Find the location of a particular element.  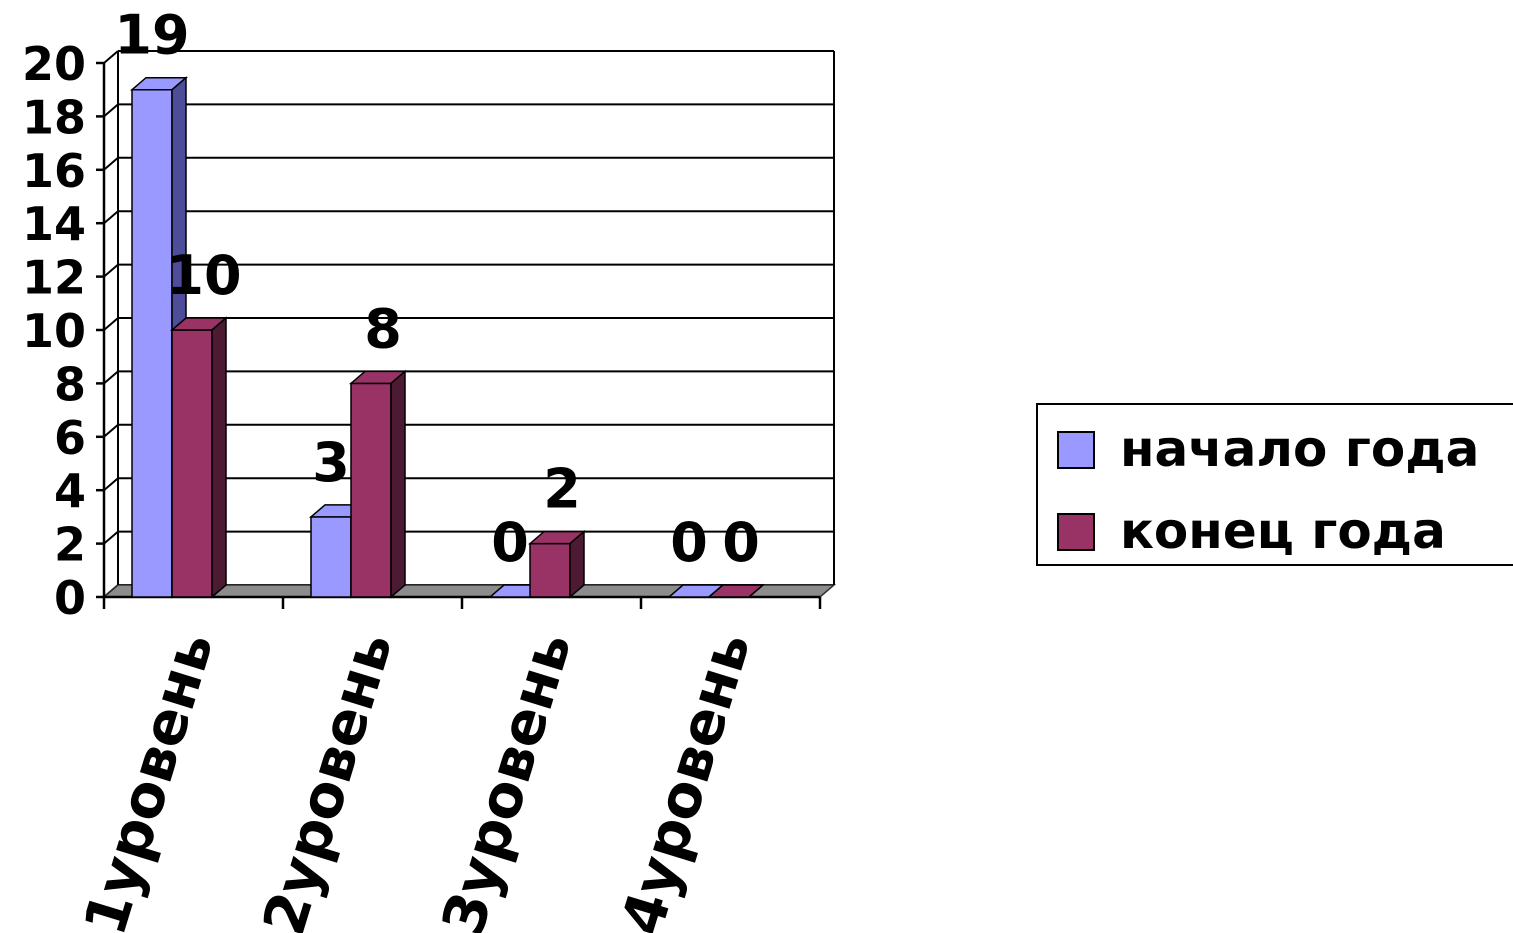

legend-label: конец года is located at coordinates (1283, 531).